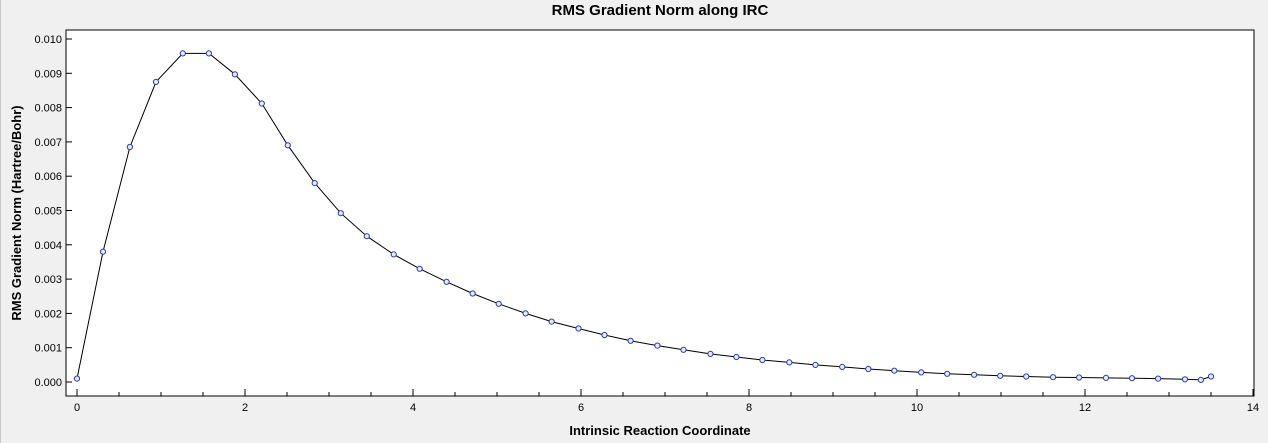  I want to click on y-tick-label: 0.002, so click(48, 314).